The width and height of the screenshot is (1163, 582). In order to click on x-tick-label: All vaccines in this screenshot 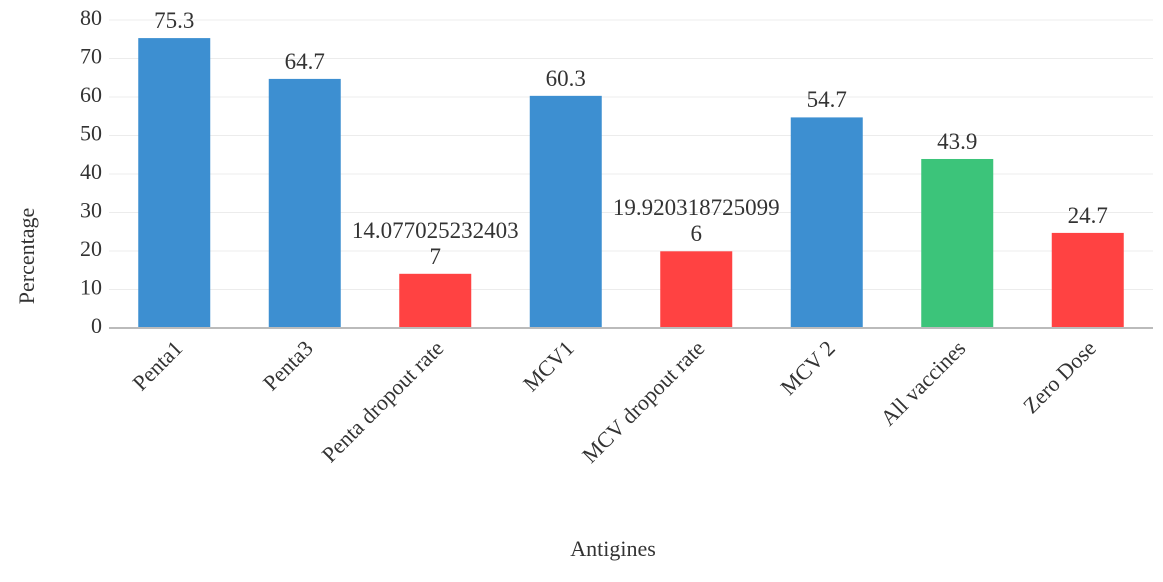, I will do `click(922, 382)`.